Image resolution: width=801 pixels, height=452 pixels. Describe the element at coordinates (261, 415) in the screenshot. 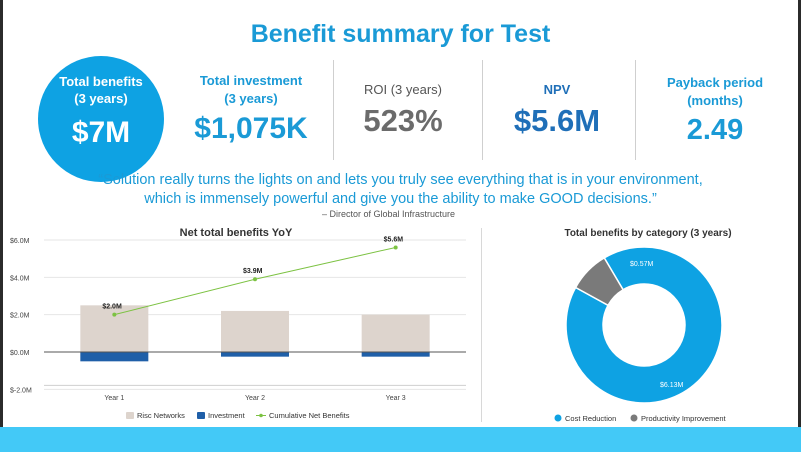

I see `legend-marker-cumulative` at that location.